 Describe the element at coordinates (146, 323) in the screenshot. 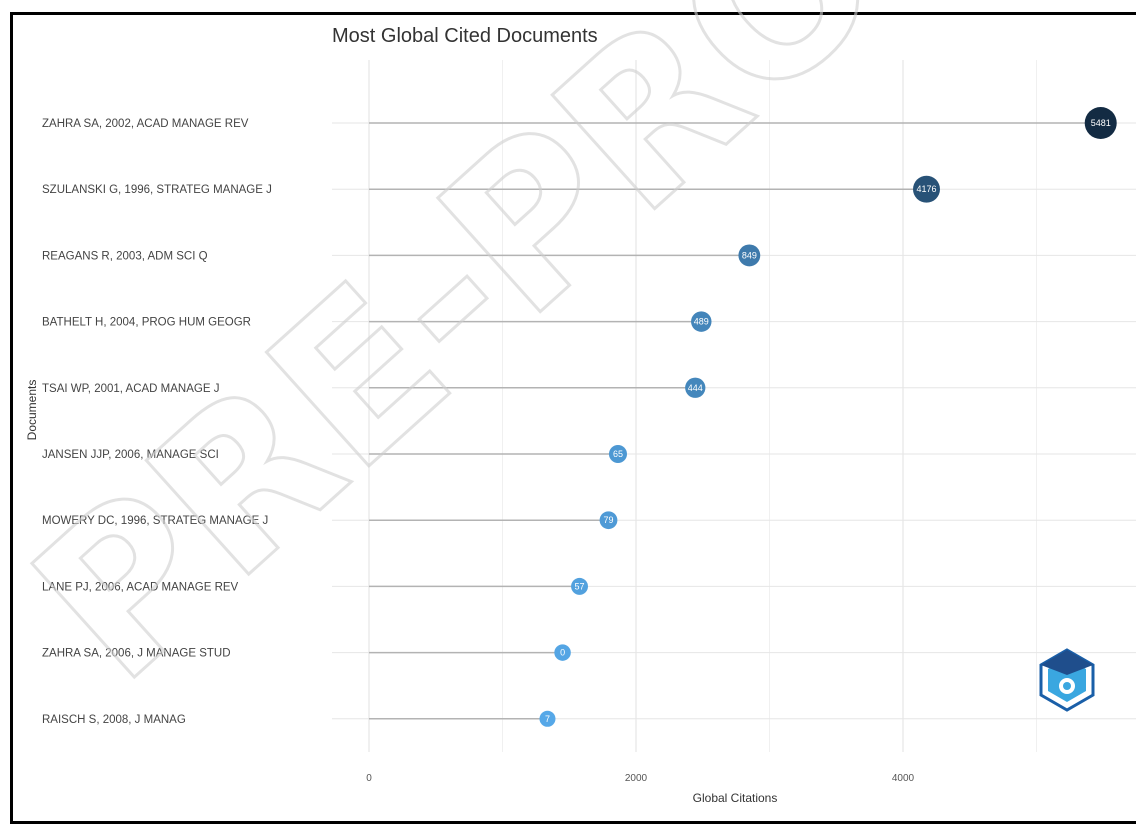

I see `document-label: BATHELT H, 2004, PROG HUM GEOGR` at that location.